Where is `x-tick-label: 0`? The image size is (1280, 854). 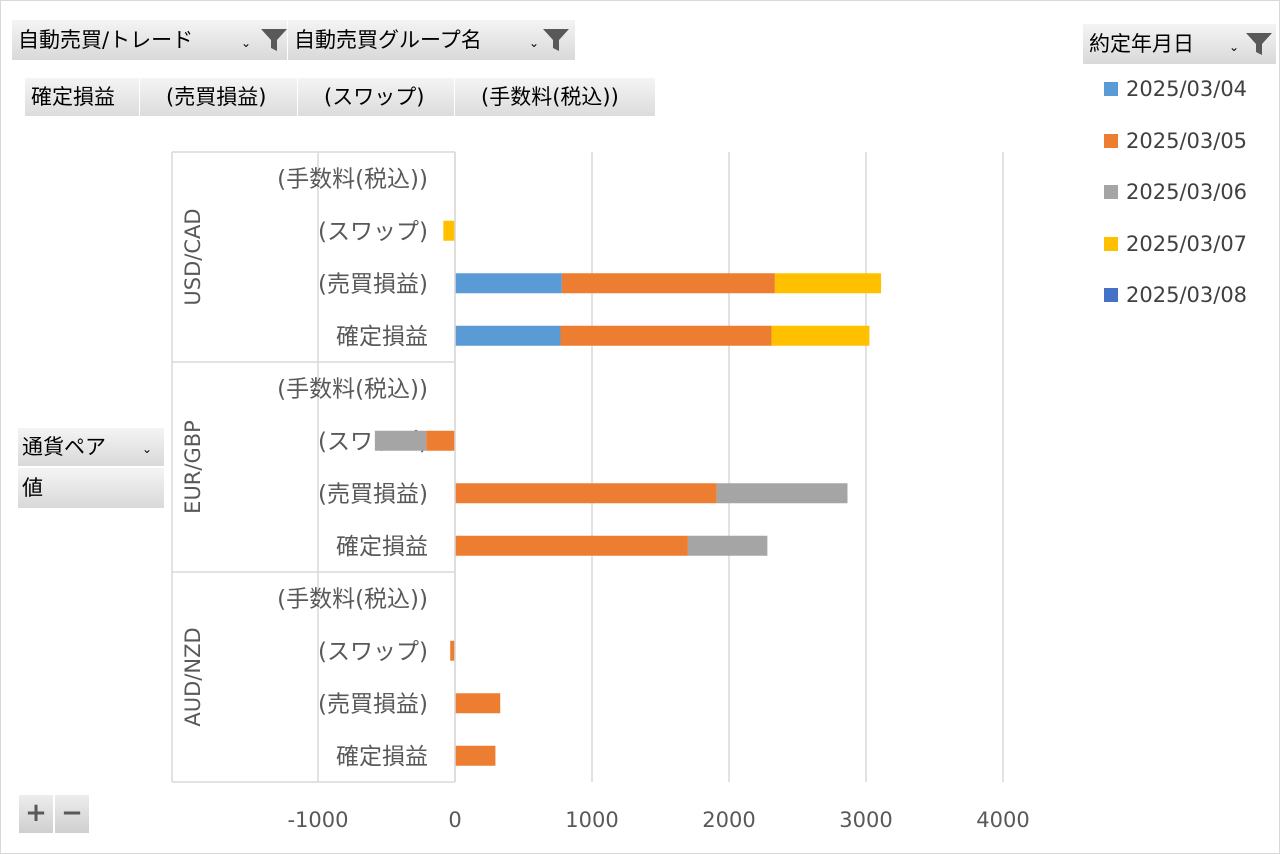
x-tick-label: 0 is located at coordinates (454, 820).